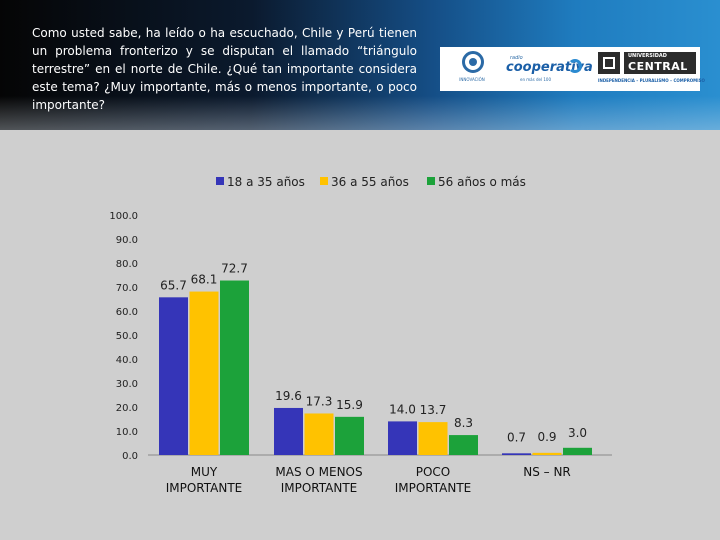  I want to click on globe-icon, so click(473, 62).